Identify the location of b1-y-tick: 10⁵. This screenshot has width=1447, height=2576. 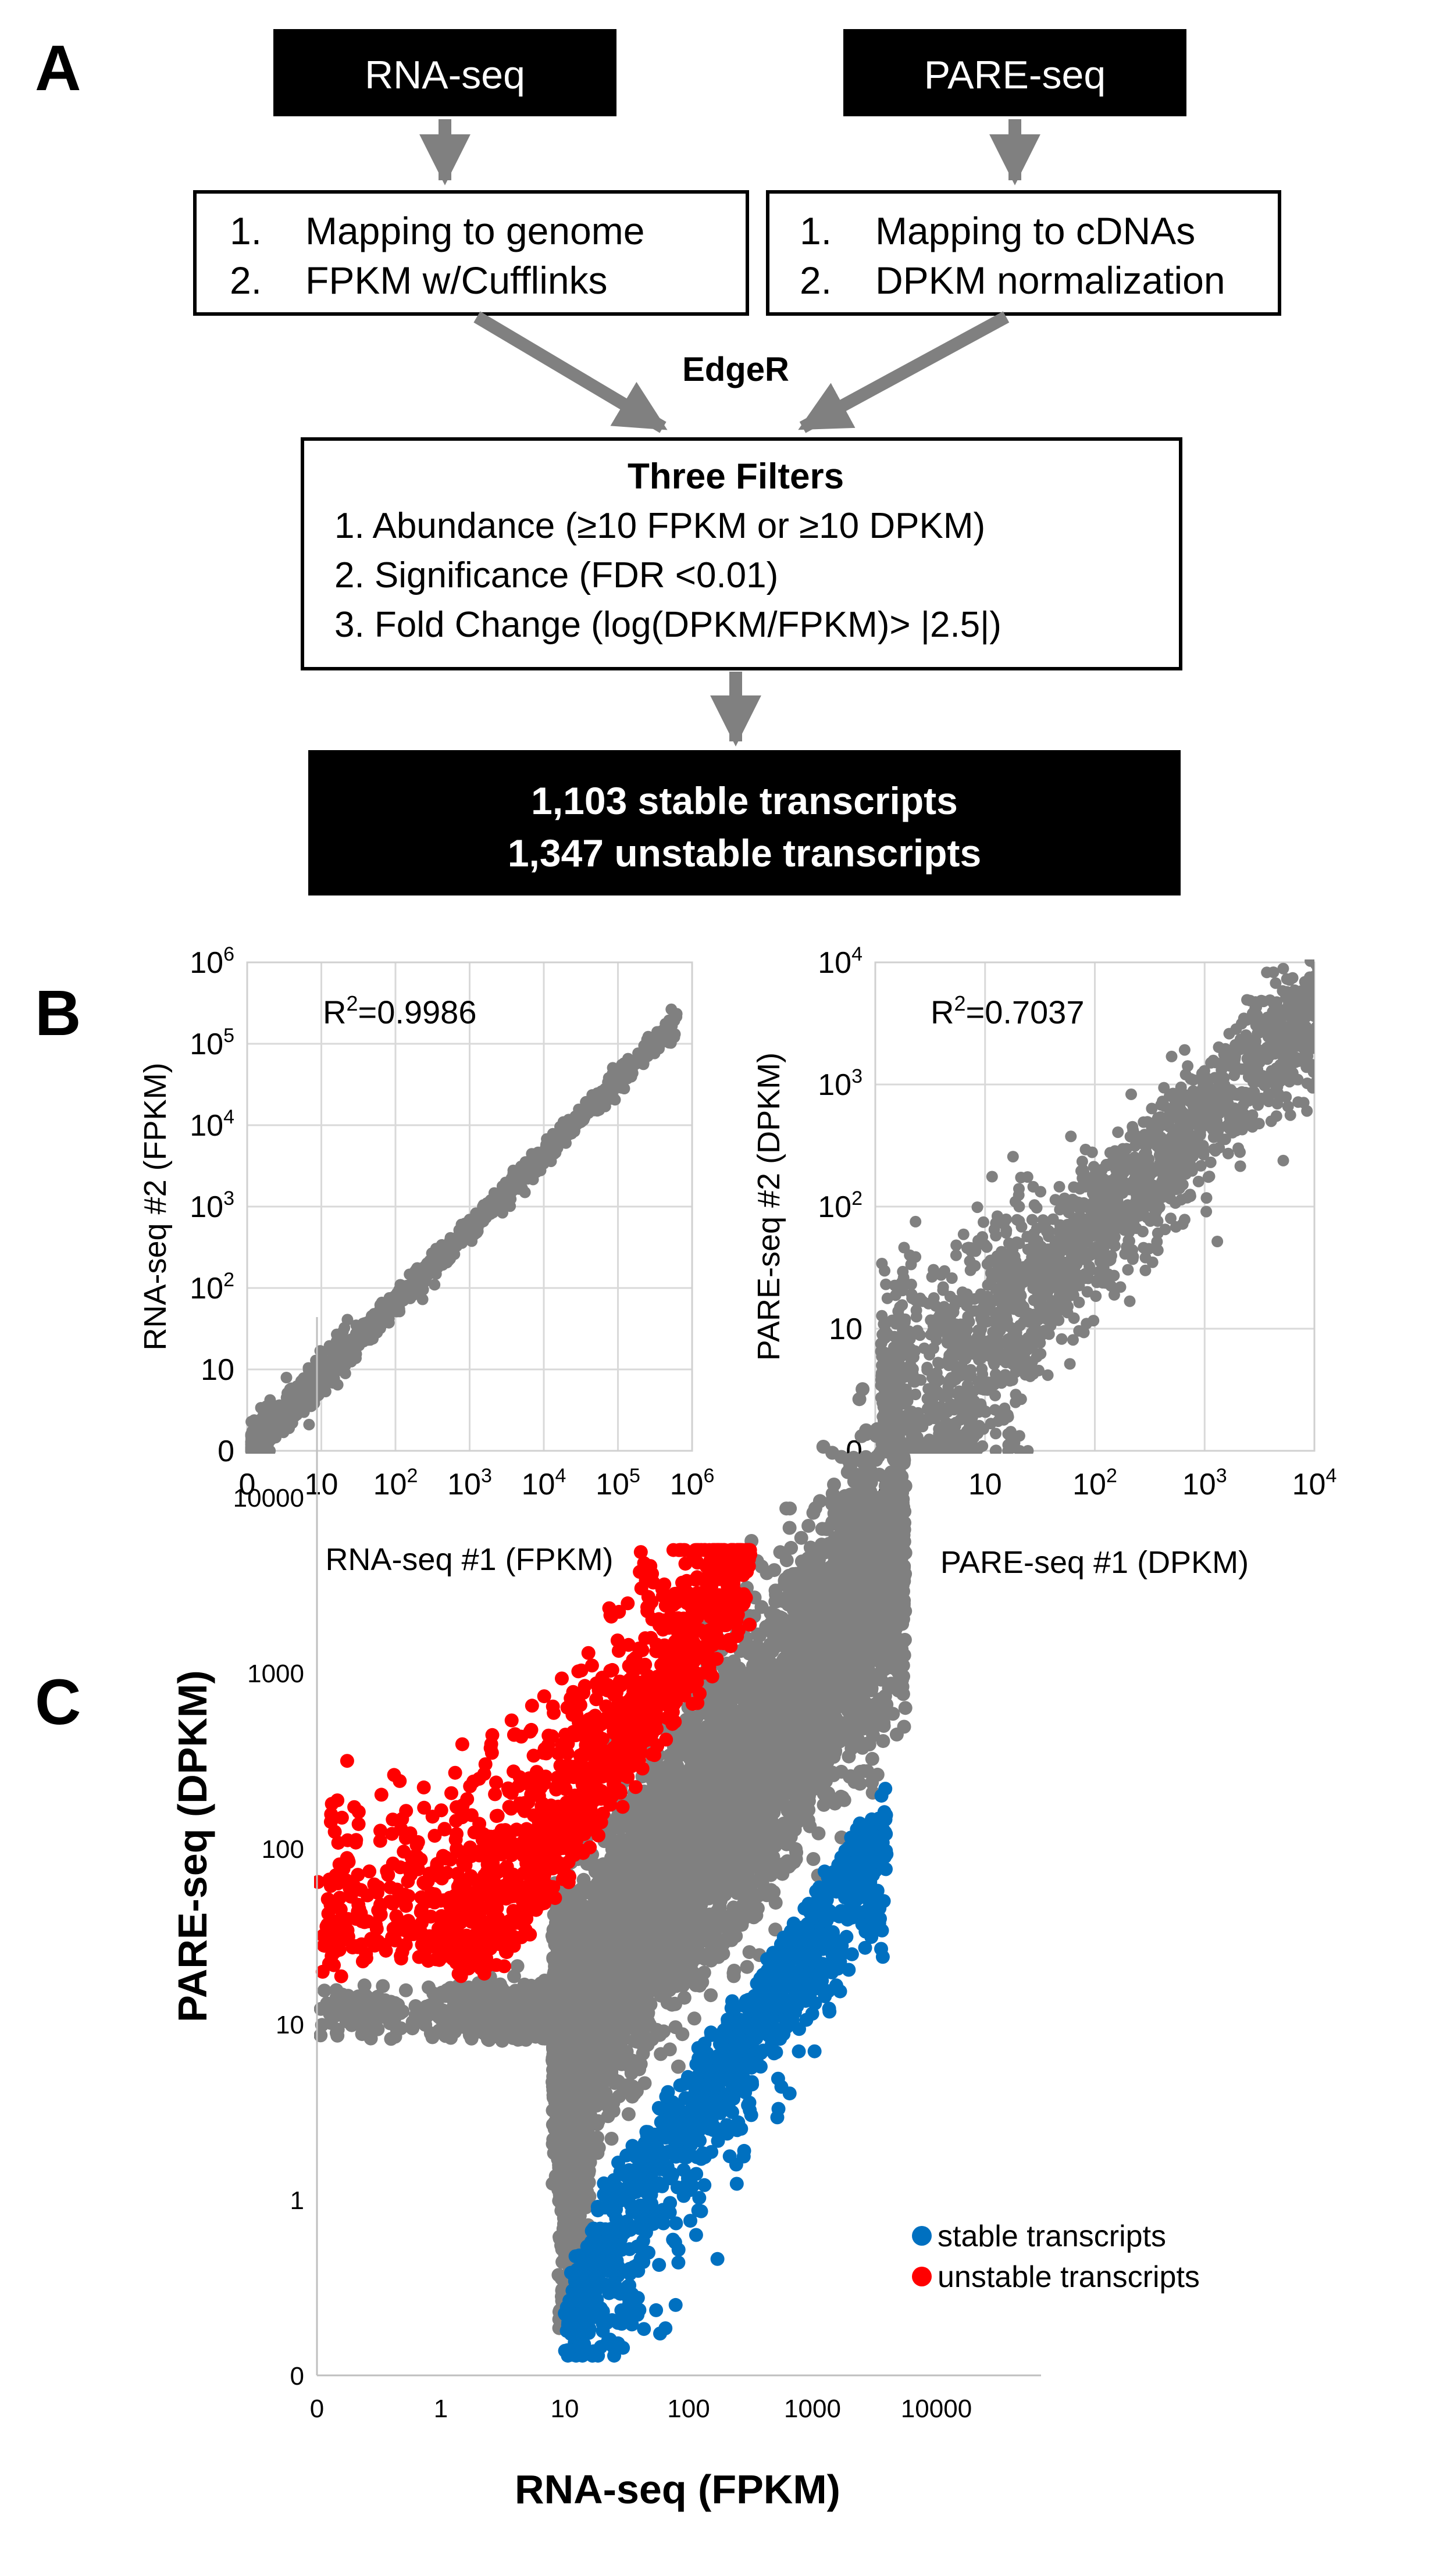
(212, 1043).